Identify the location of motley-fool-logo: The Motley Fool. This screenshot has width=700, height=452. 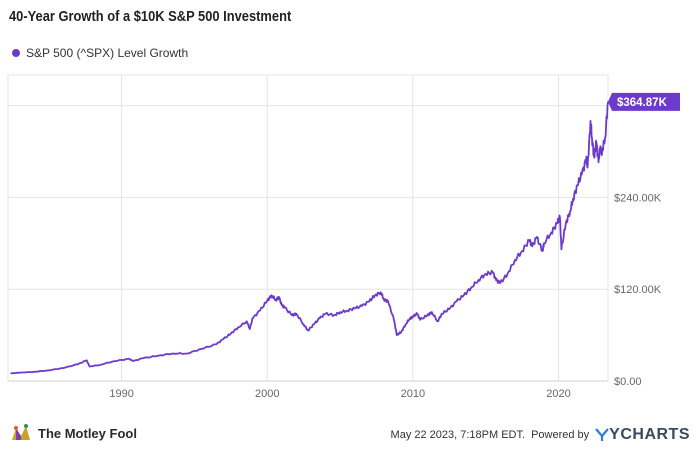
(73, 433).